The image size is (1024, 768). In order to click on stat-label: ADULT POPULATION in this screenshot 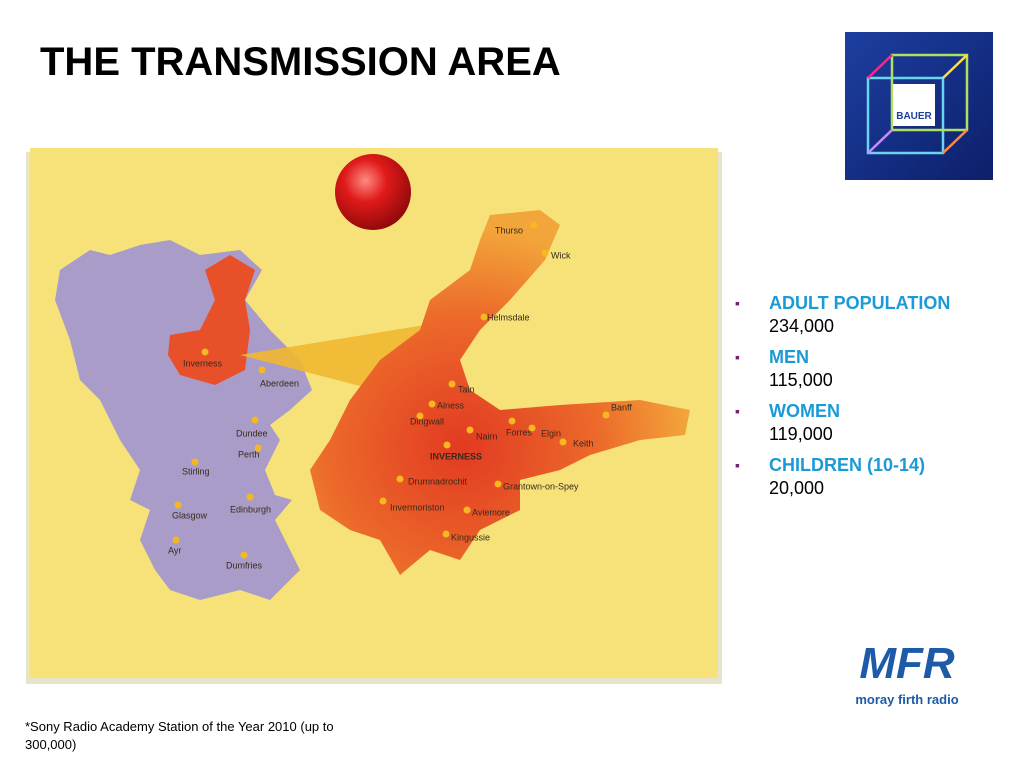, I will do `click(860, 303)`.